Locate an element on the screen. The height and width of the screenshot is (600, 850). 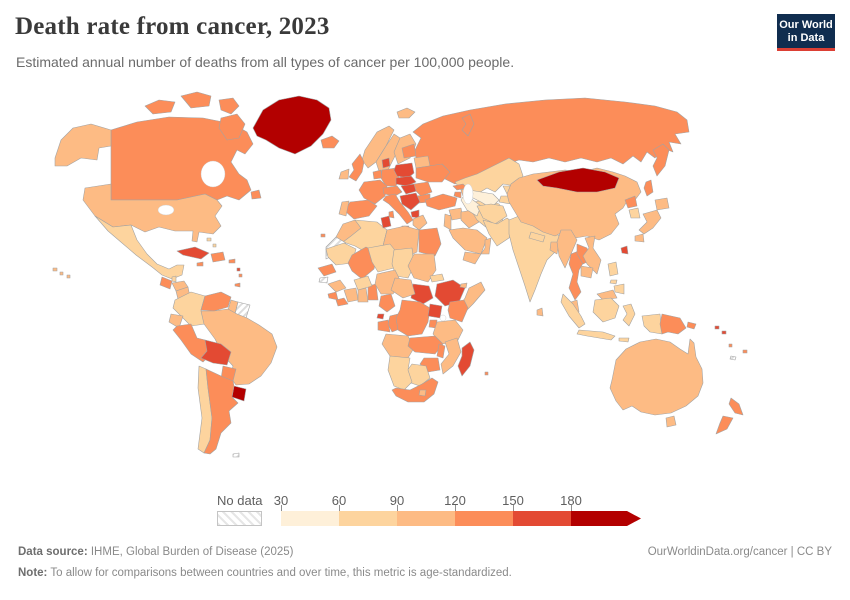
country-namibia is located at coordinates (400, 373).